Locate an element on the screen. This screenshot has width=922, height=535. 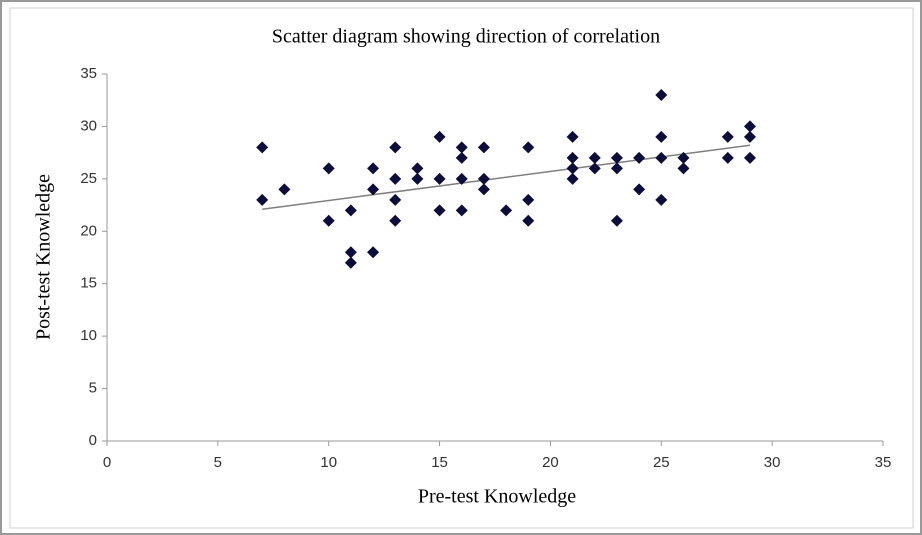
x-tick-label: 20 is located at coordinates (550, 462).